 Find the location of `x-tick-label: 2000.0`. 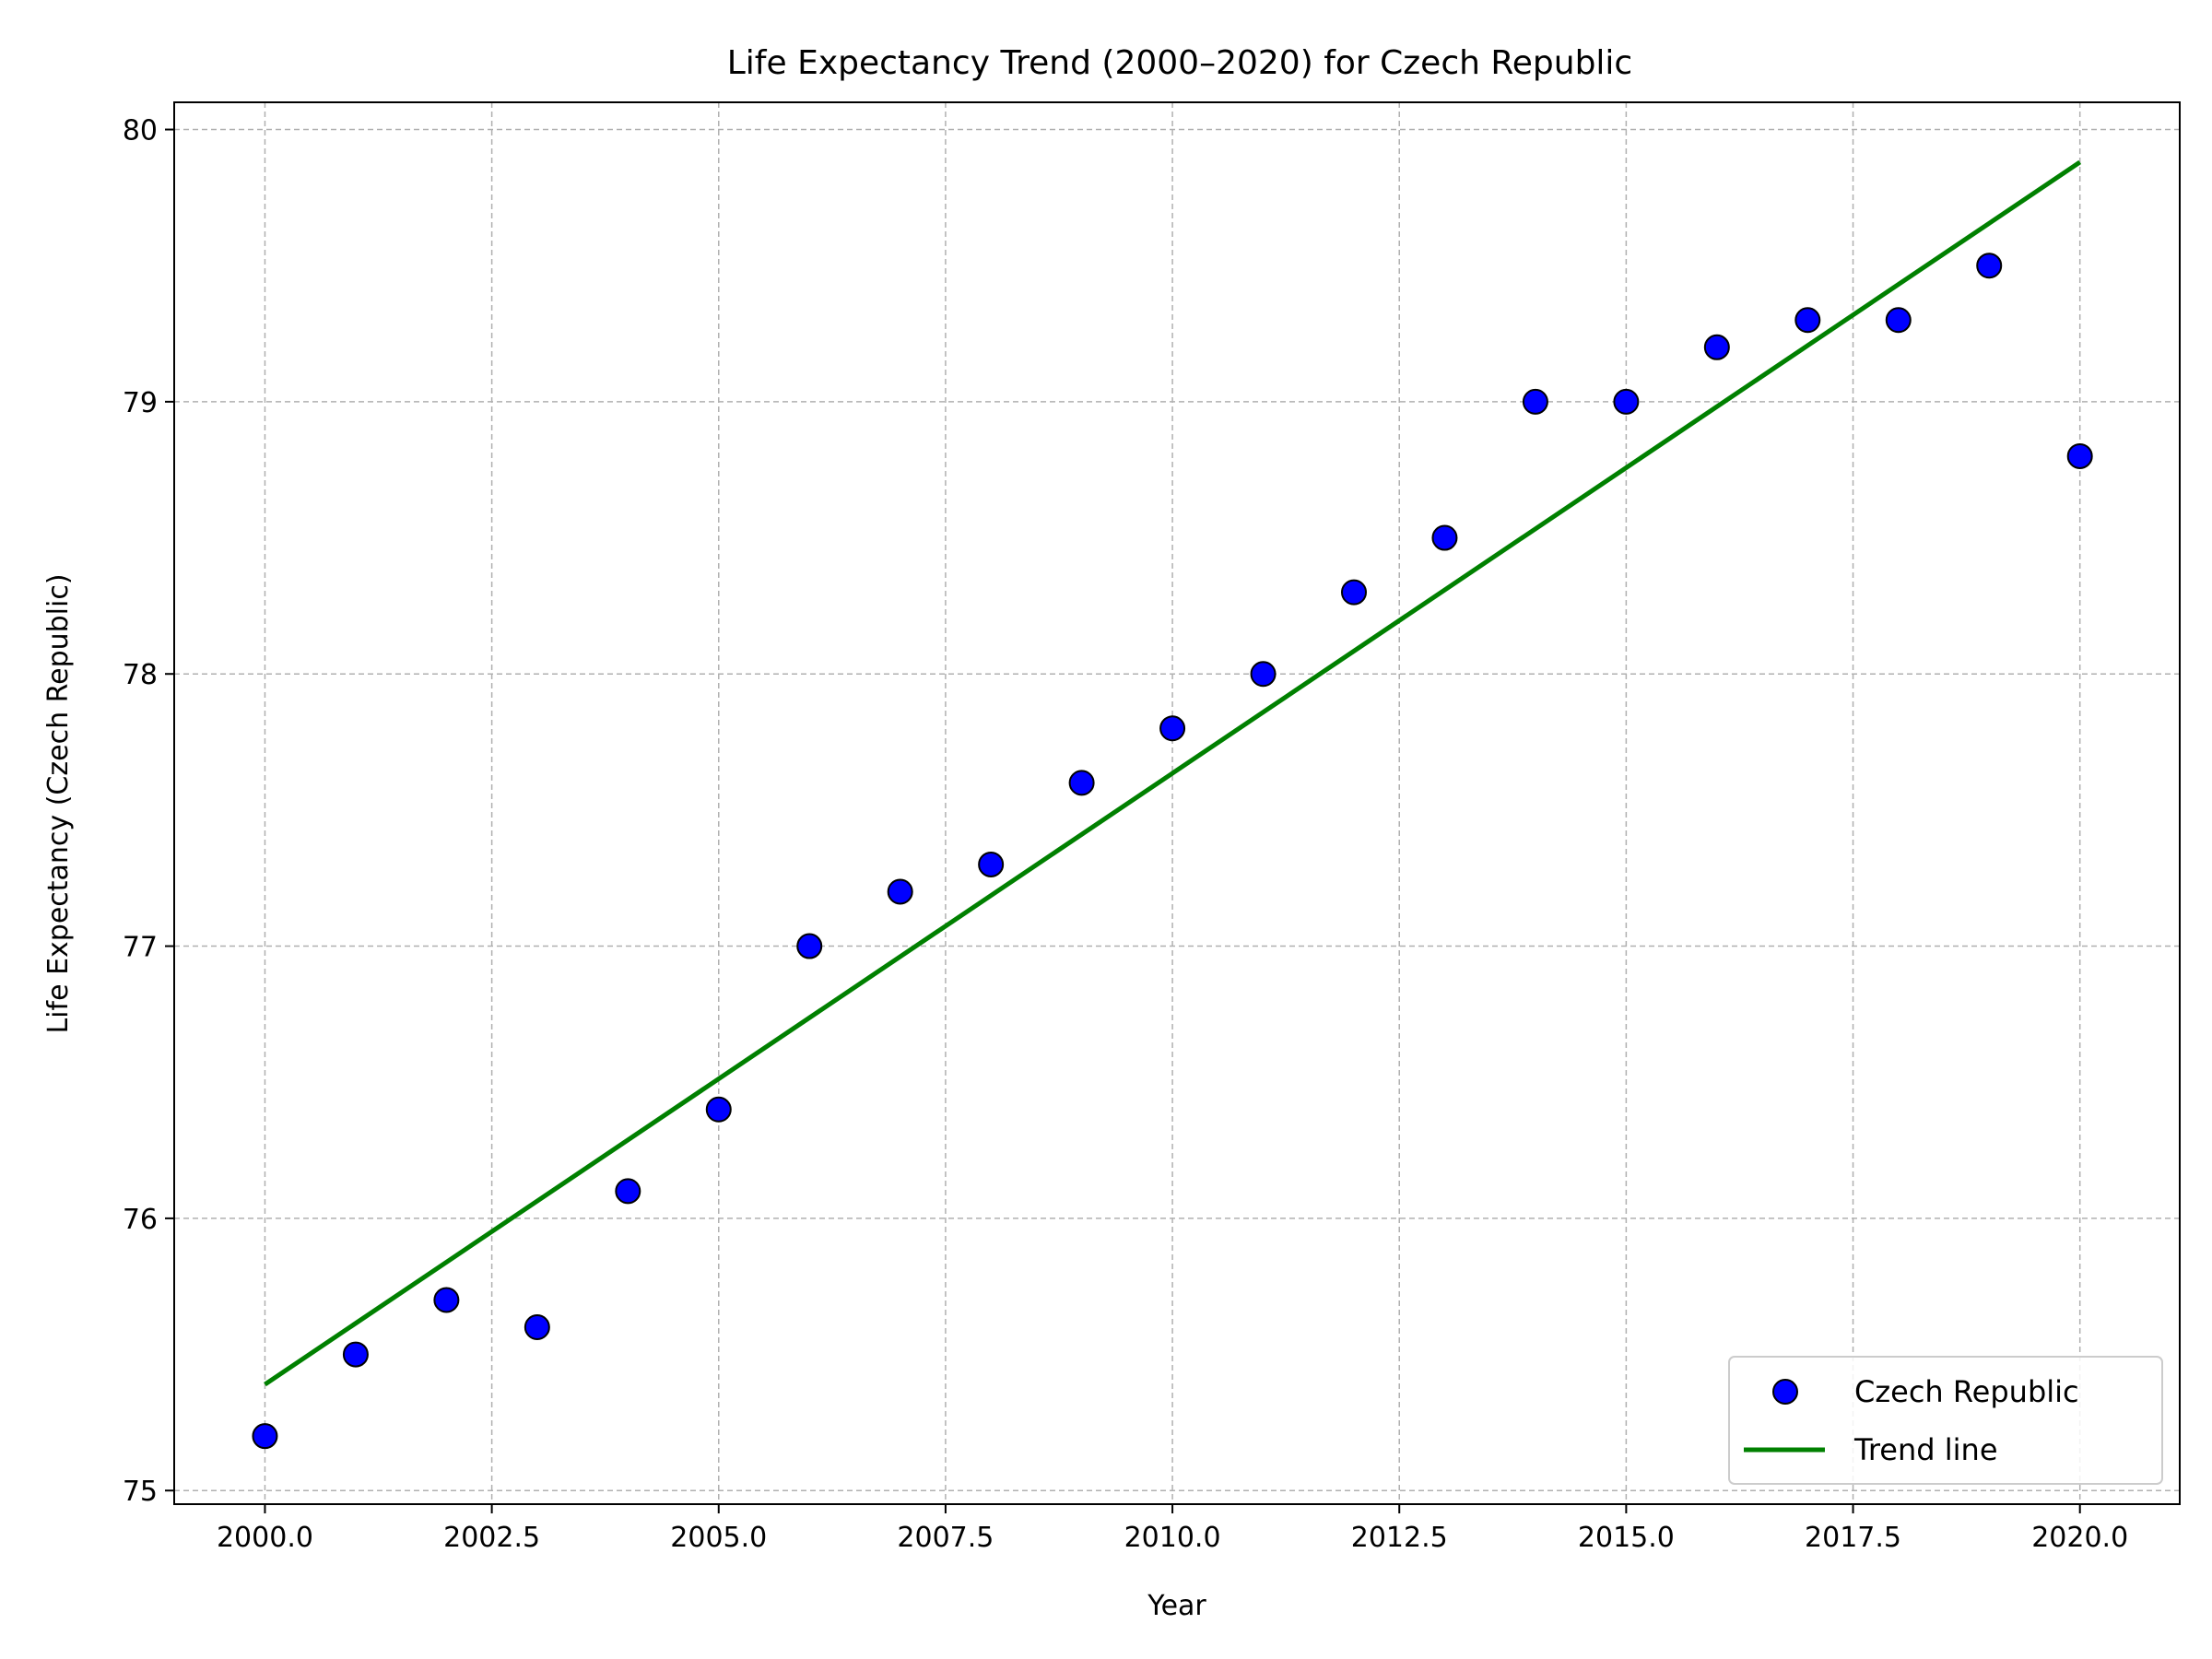

x-tick-label: 2000.0 is located at coordinates (265, 1538).